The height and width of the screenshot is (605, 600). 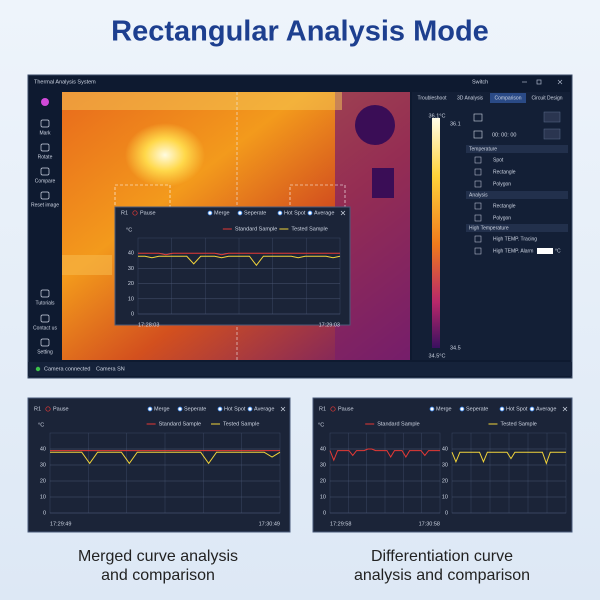 What do you see at coordinates (504, 135) in the screenshot?
I see `timer: 00: 00: 00` at bounding box center [504, 135].